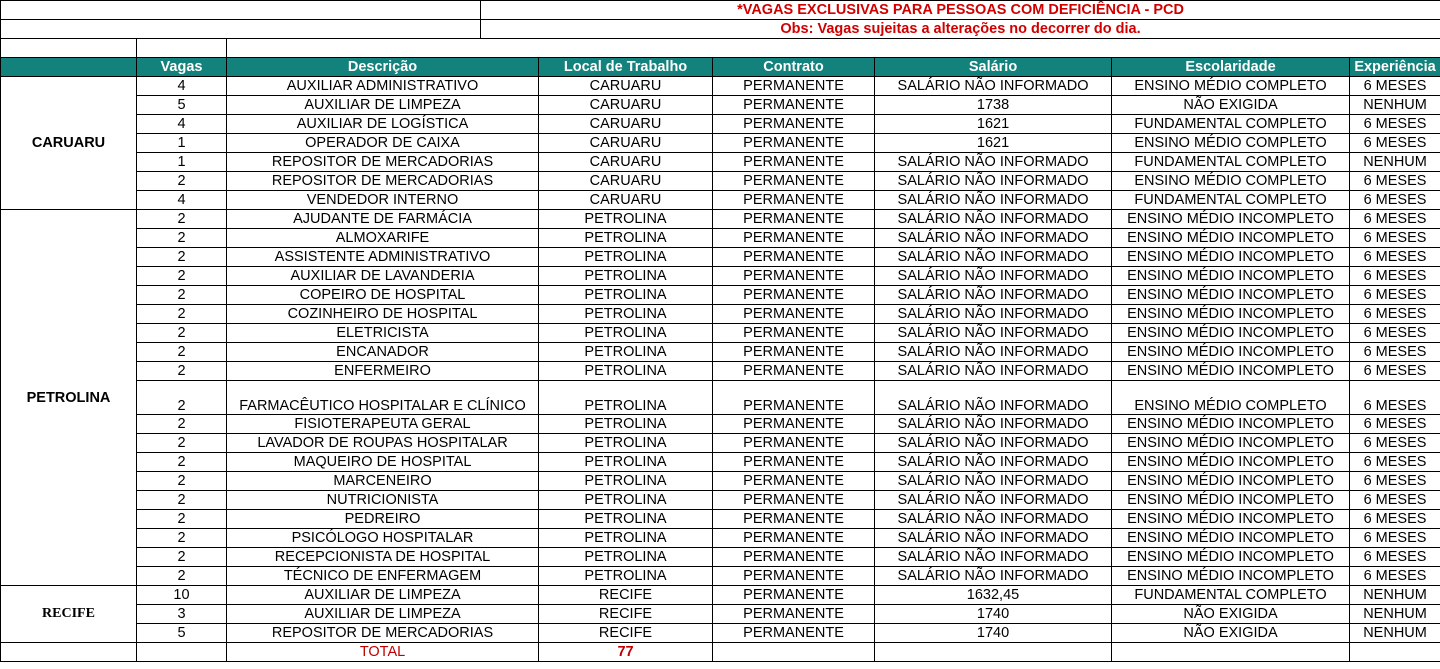 This screenshot has width=1440, height=669. Describe the element at coordinates (382, 481) in the screenshot. I see `descricao: MARCENEIRO` at that location.